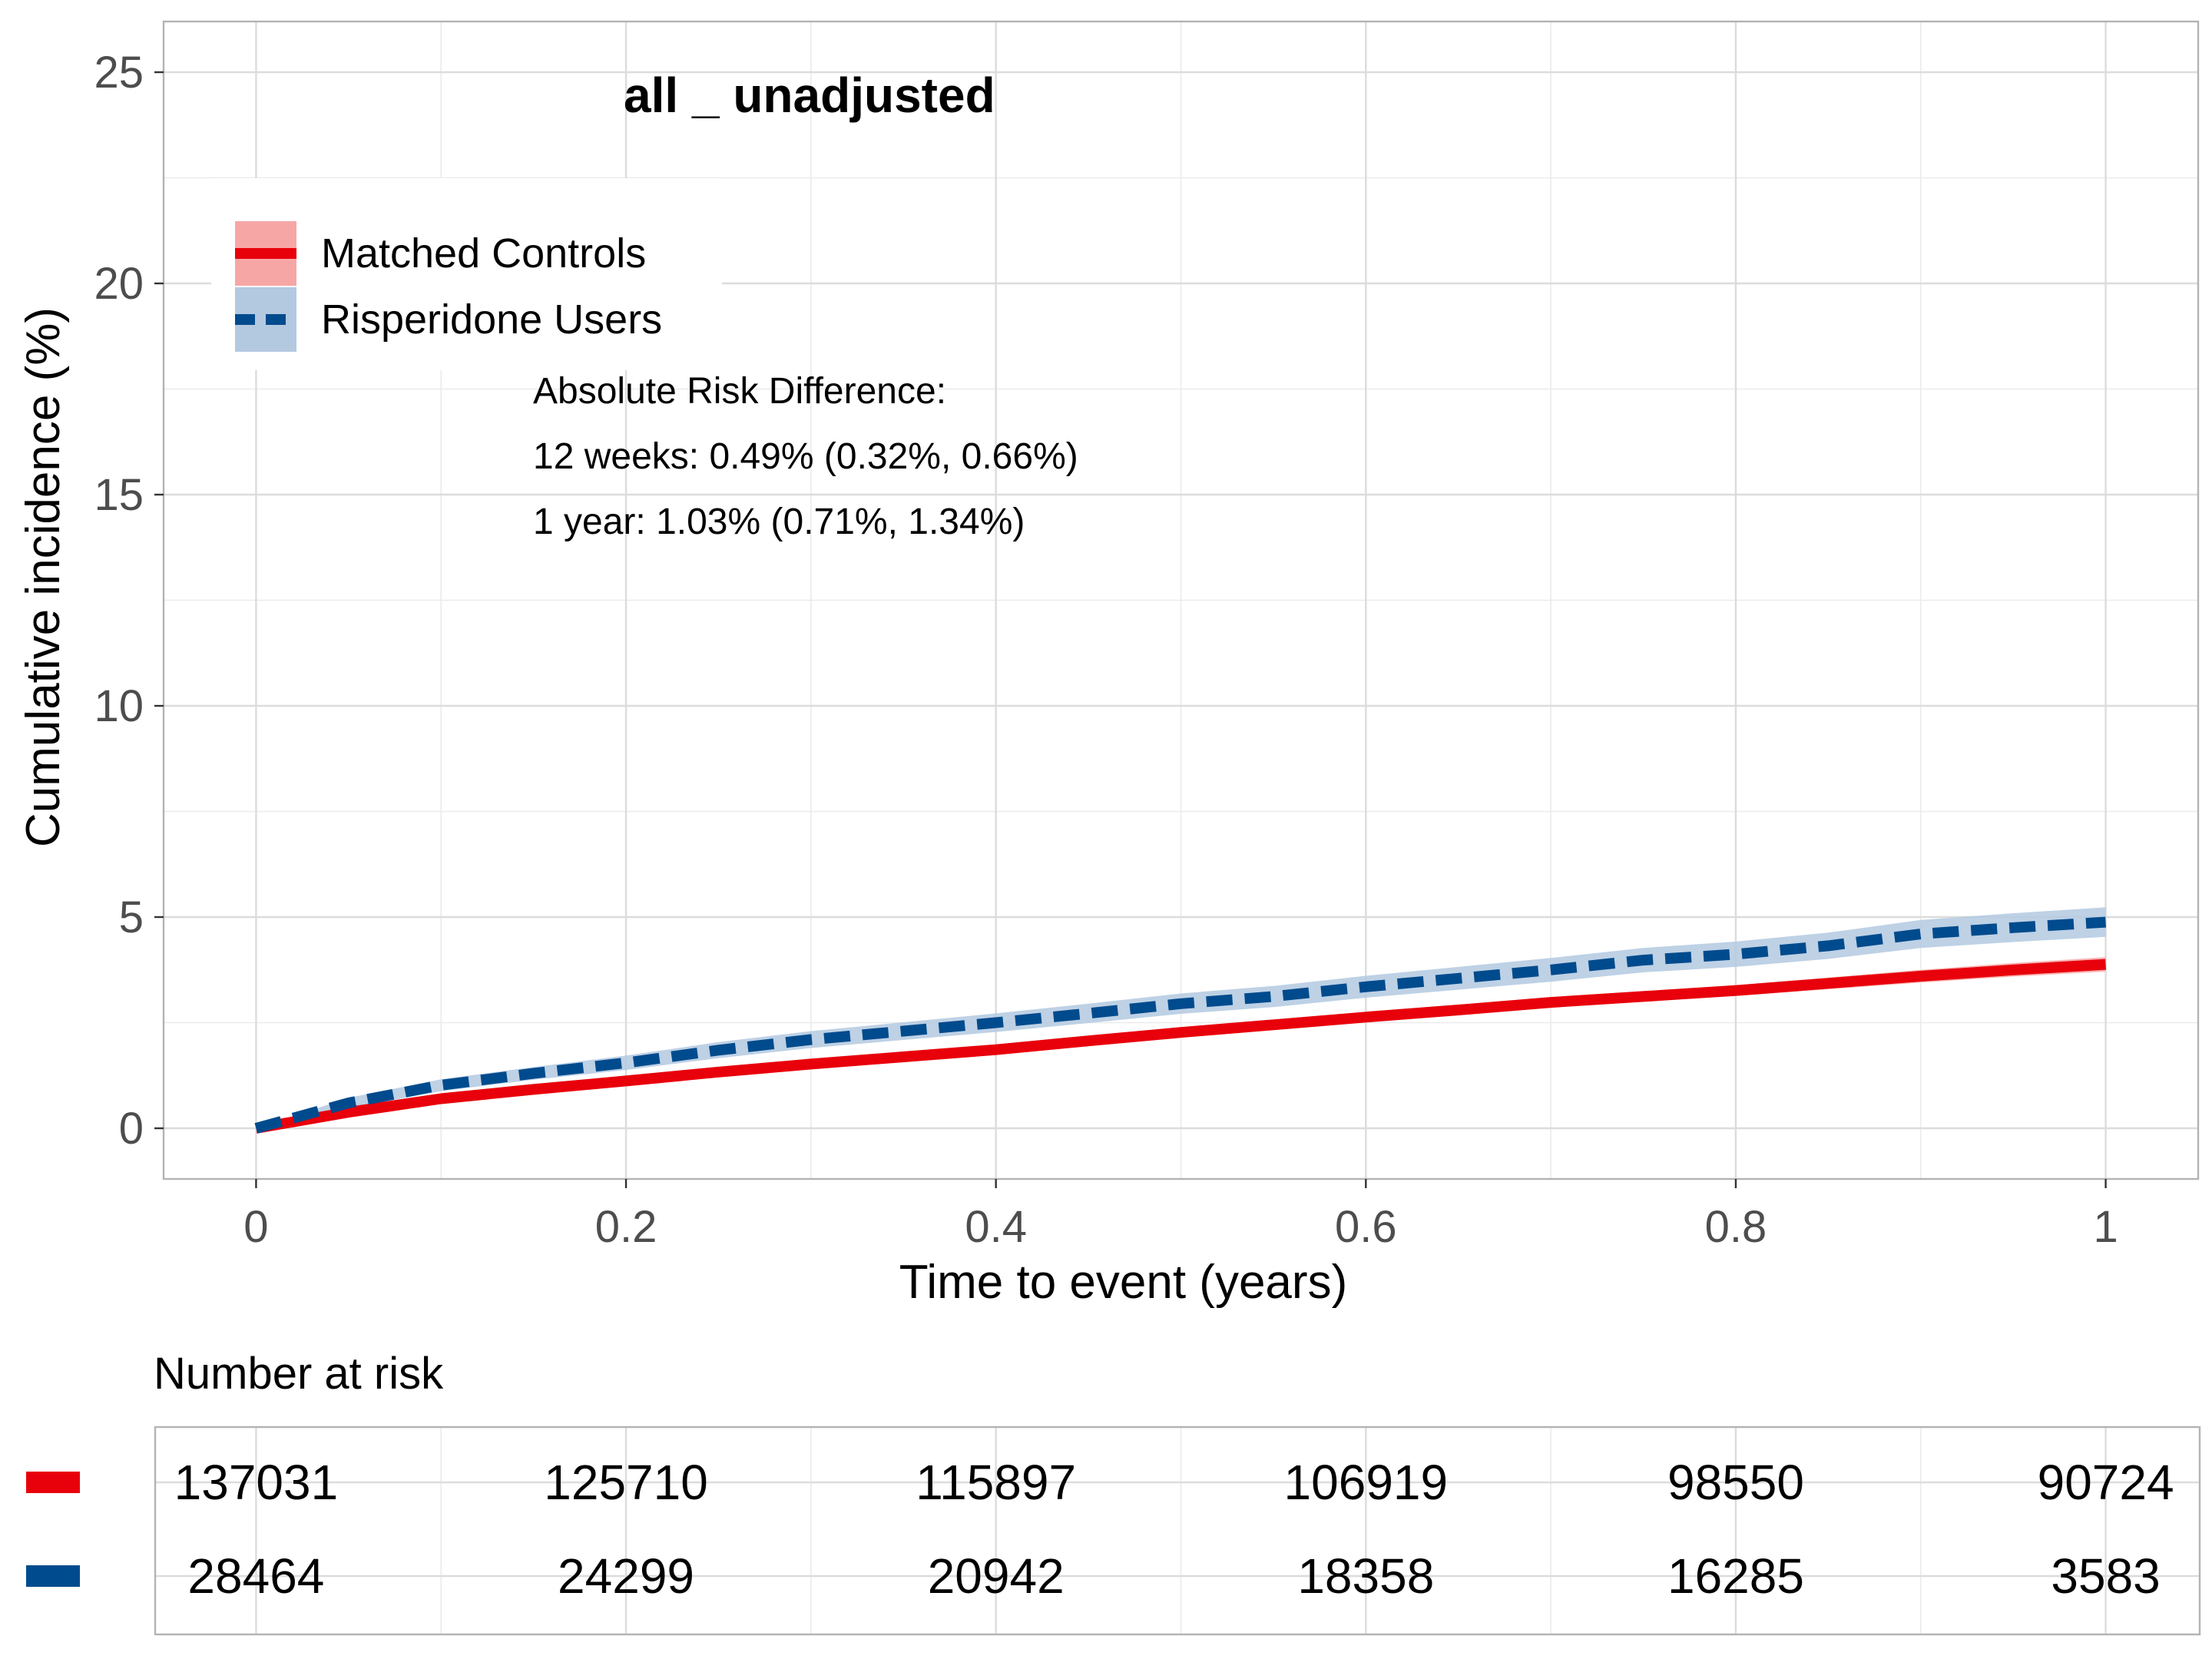 This screenshot has height=1659, width=2212. I want to click on risk-table-cell: 125710, so click(626, 1483).